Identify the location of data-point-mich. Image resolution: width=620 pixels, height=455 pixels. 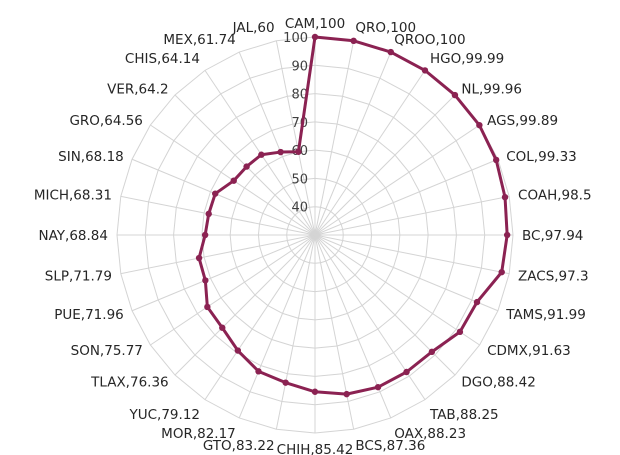
(208, 214).